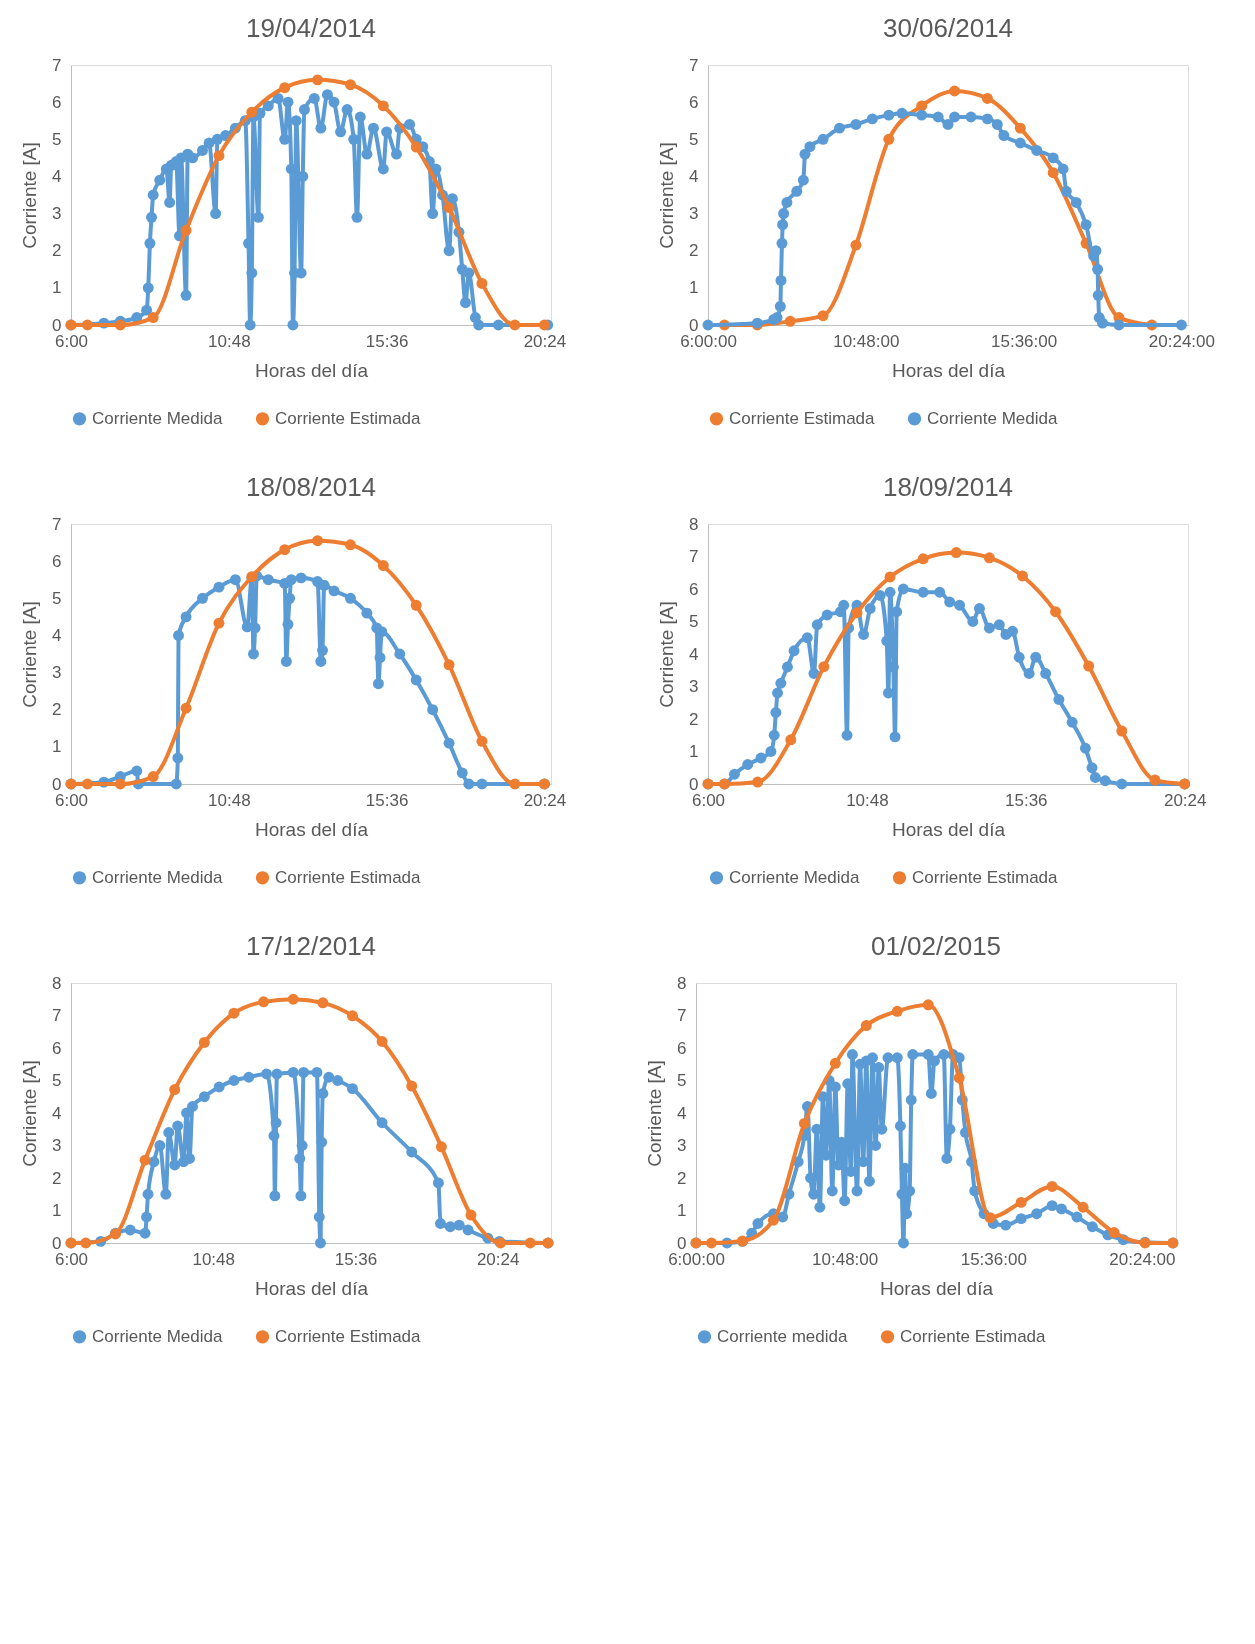  Describe the element at coordinates (311, 487) in the screenshot. I see `chart-title: 18/08/2014` at that location.